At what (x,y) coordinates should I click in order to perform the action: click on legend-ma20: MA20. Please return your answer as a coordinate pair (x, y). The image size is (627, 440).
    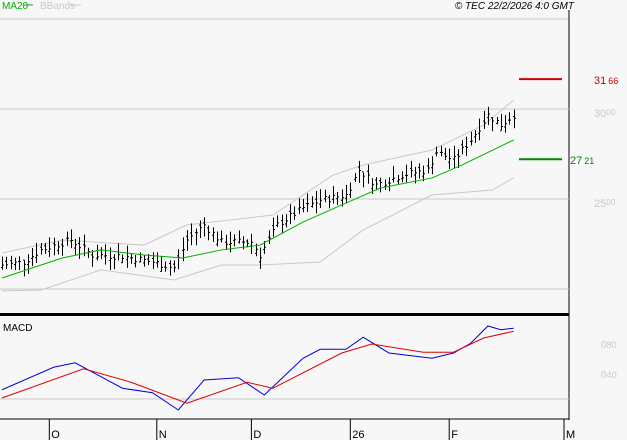
    Looking at the image, I should click on (15, 6).